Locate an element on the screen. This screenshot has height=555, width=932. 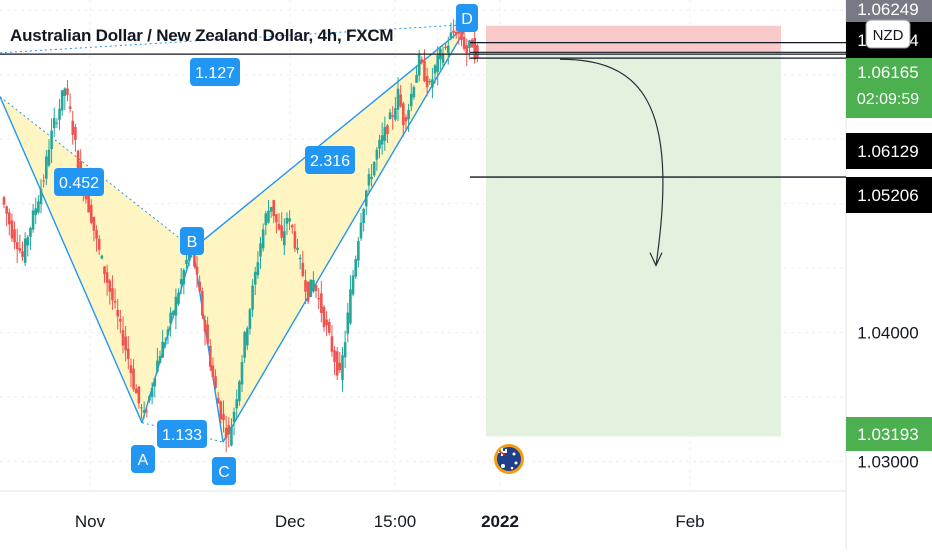
price-label-line-2-bg is located at coordinates (889, 195).